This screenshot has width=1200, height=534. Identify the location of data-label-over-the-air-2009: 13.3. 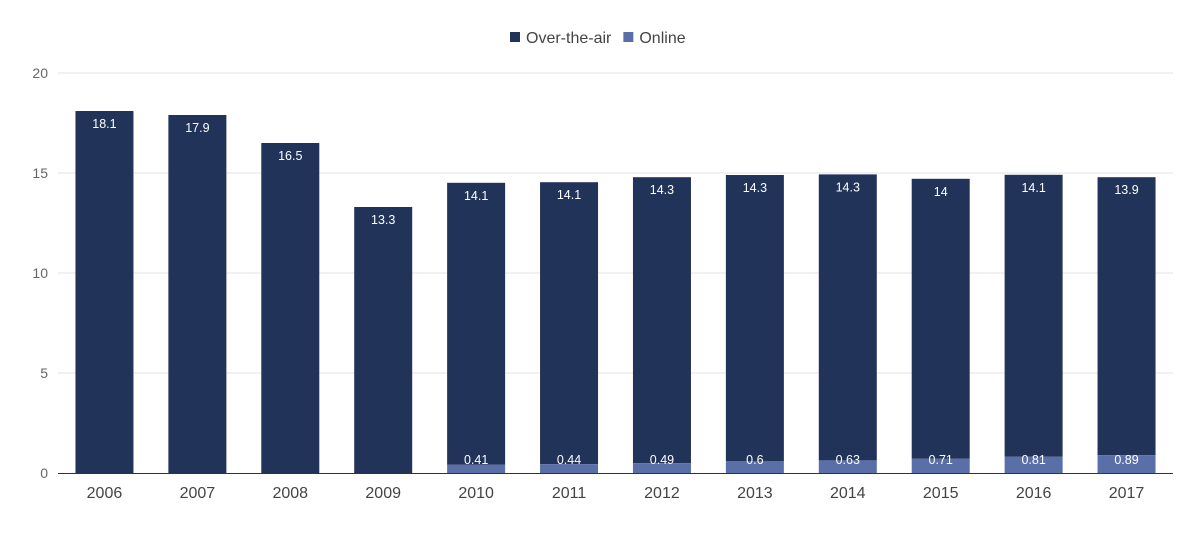
(383, 220).